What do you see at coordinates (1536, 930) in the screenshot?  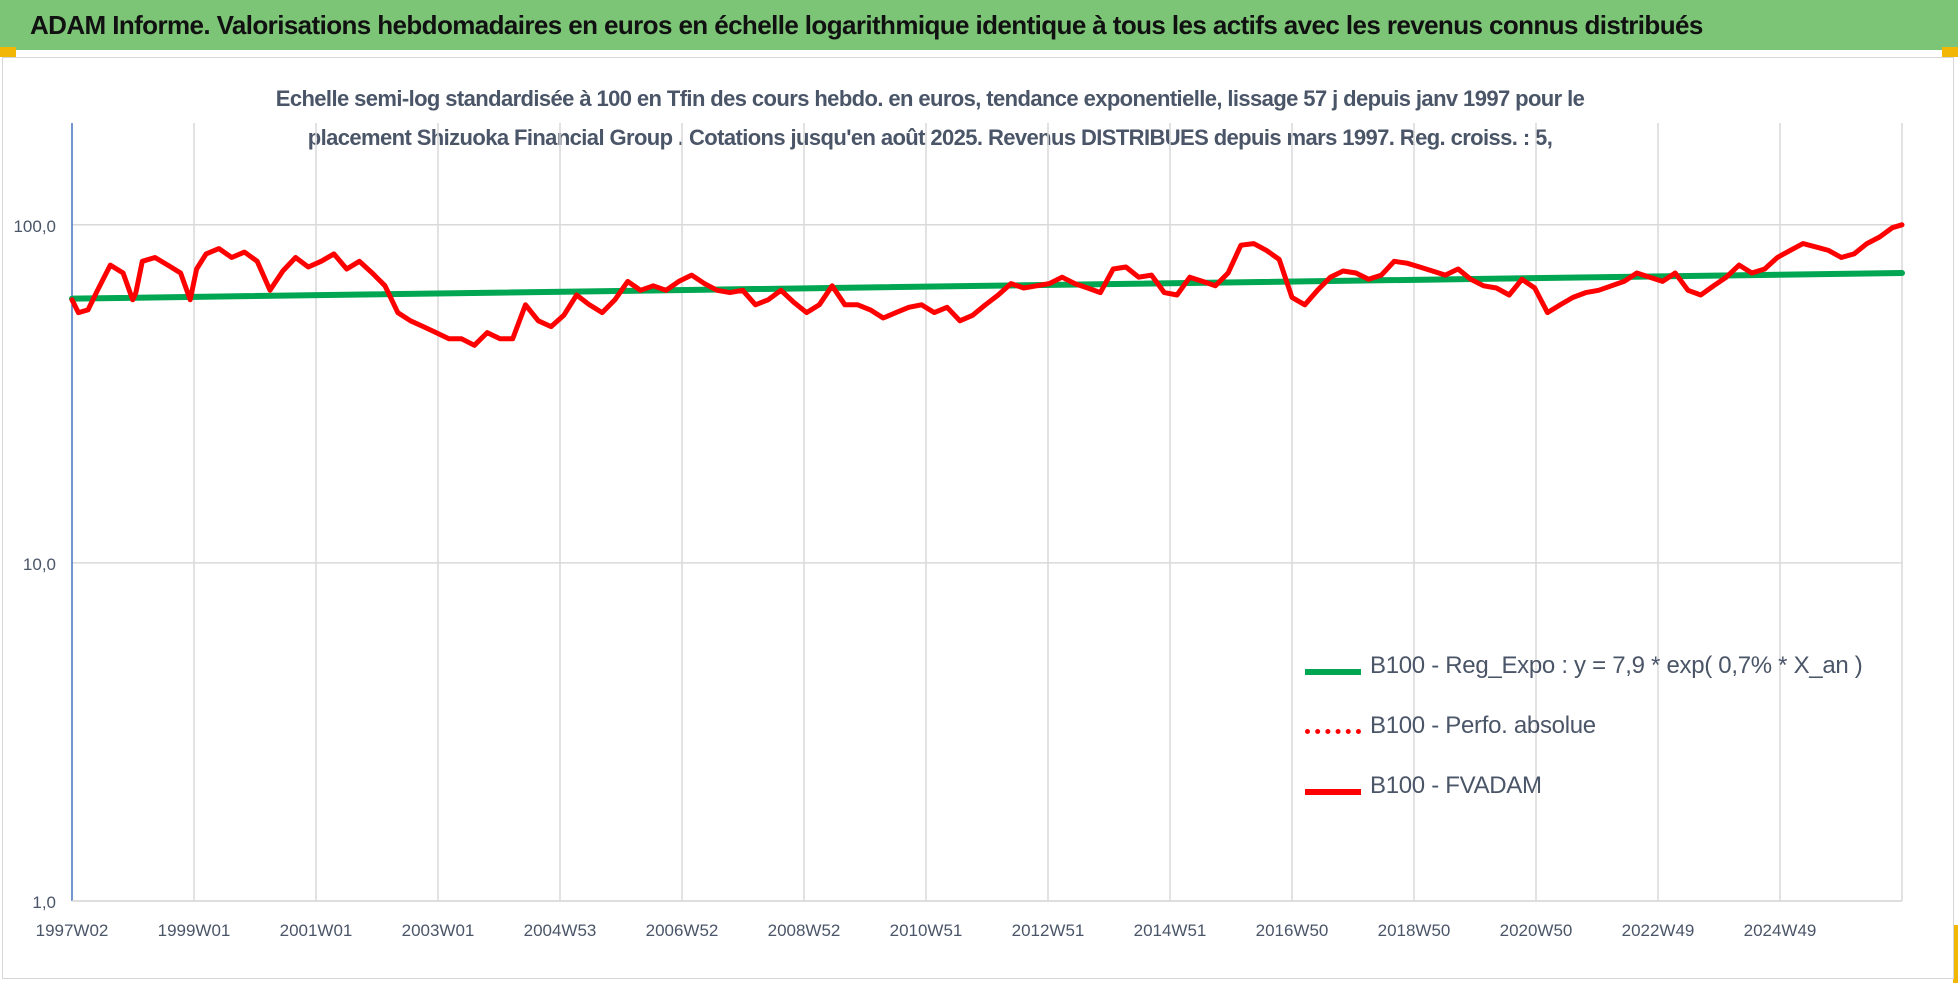 I see `x-tick-label: 2020W50` at bounding box center [1536, 930].